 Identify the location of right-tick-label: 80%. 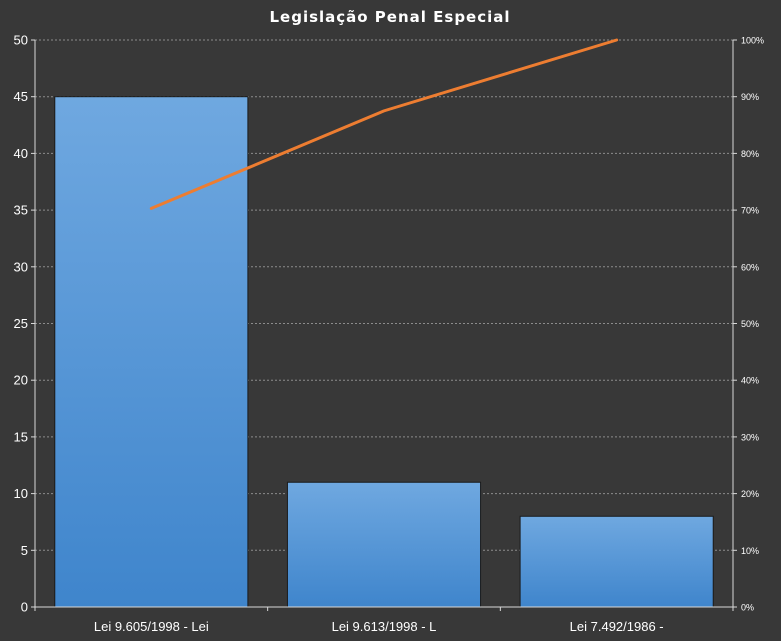
(750, 154).